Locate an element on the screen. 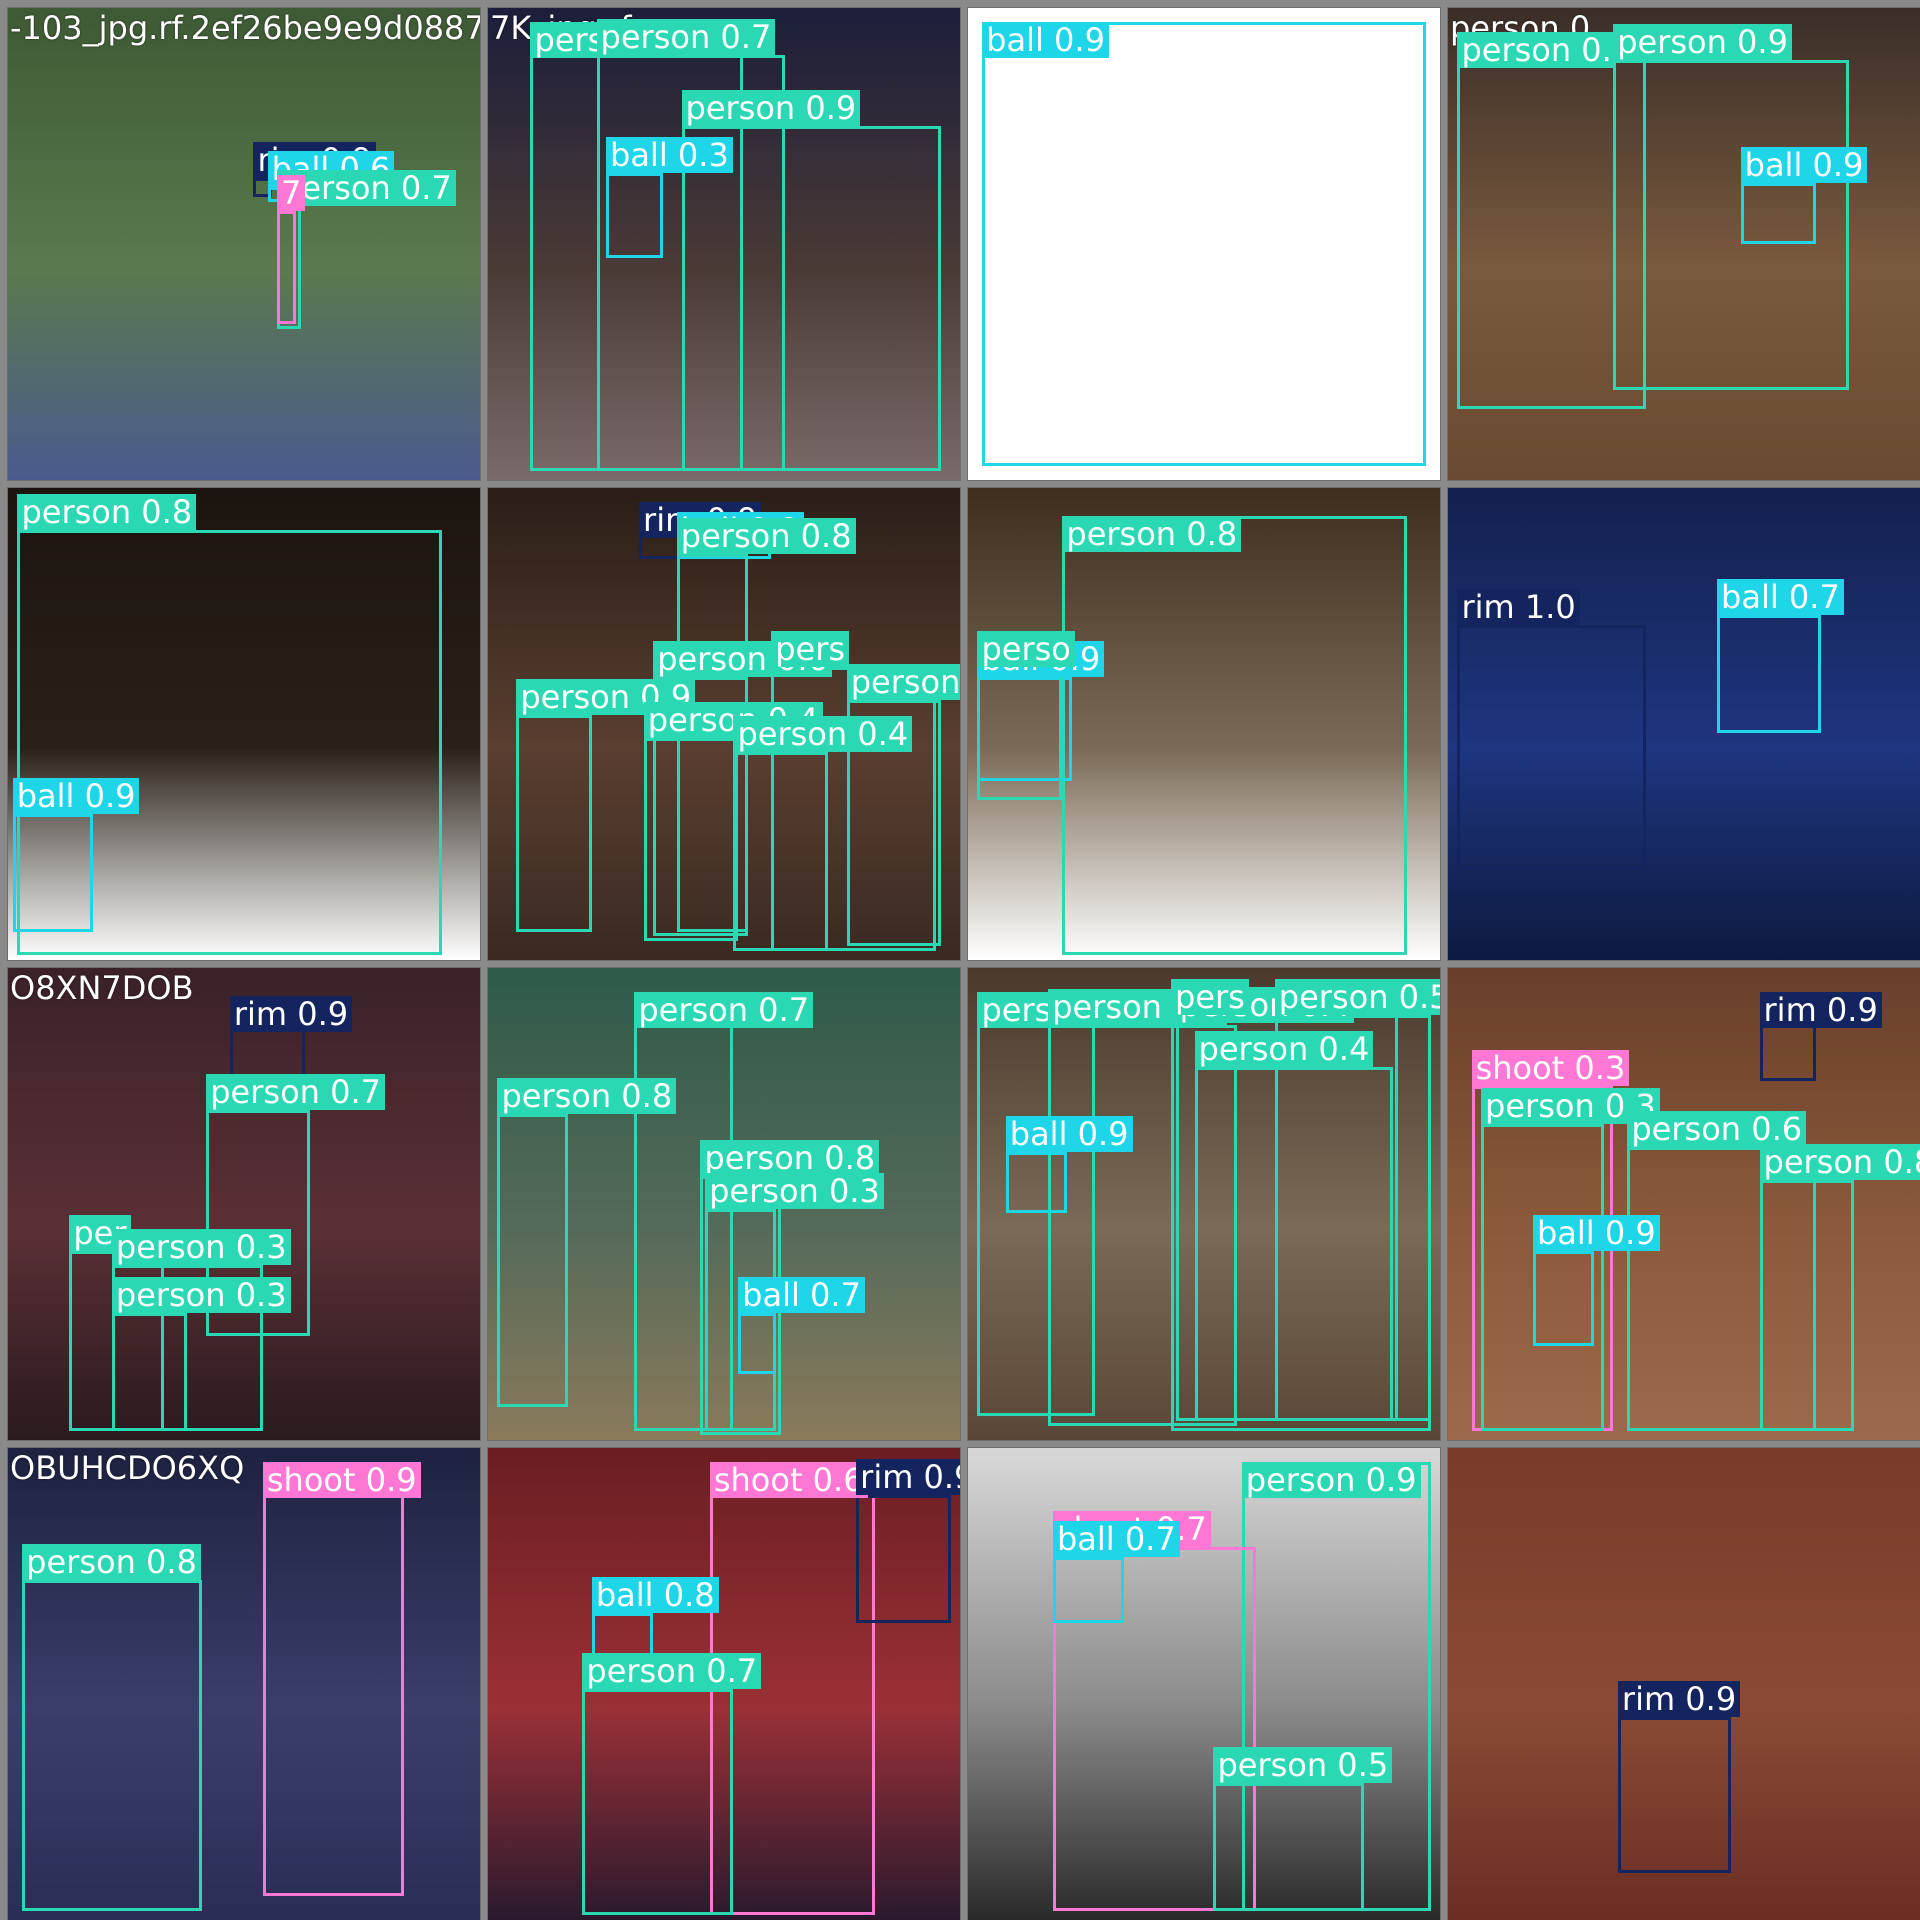  detection-label-person: person 0.6 is located at coordinates (1717, 1129).